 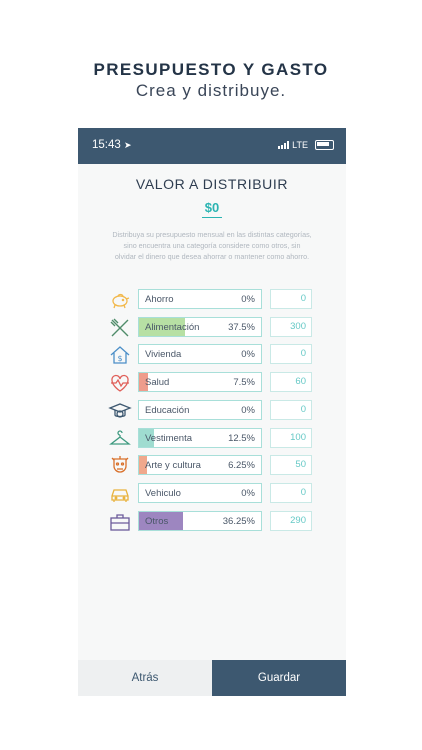 What do you see at coordinates (291, 437) in the screenshot?
I see `category-amount-input: 100` at bounding box center [291, 437].